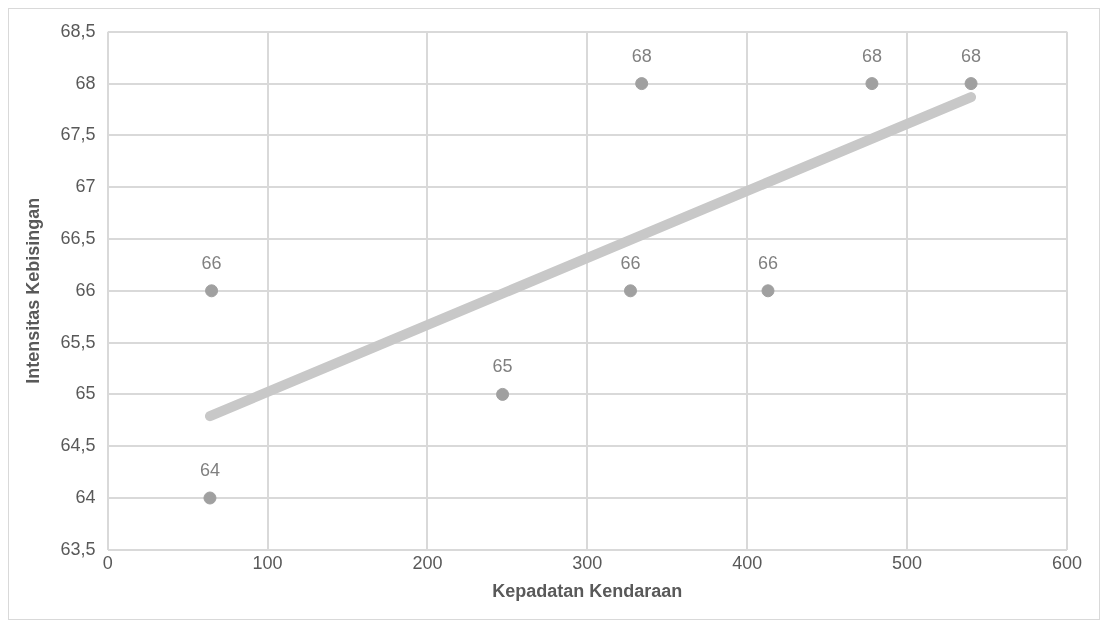  I want to click on x-tick-label: 400, so click(747, 562).